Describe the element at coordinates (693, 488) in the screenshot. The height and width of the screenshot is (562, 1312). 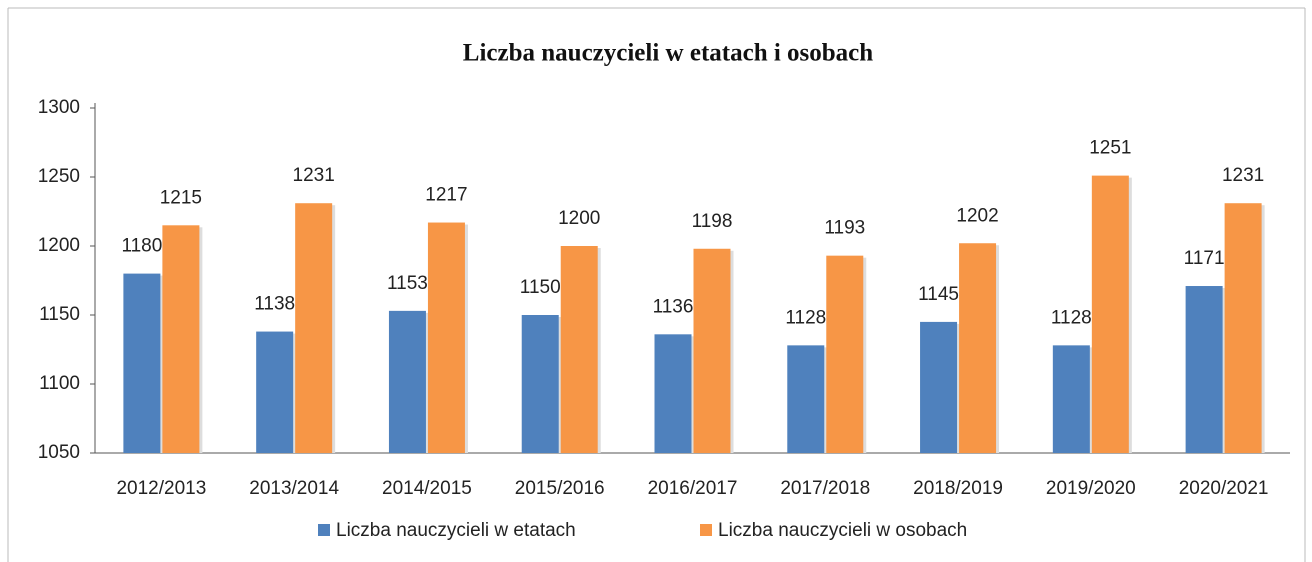
I see `x-tick-label: 2016/2017` at that location.